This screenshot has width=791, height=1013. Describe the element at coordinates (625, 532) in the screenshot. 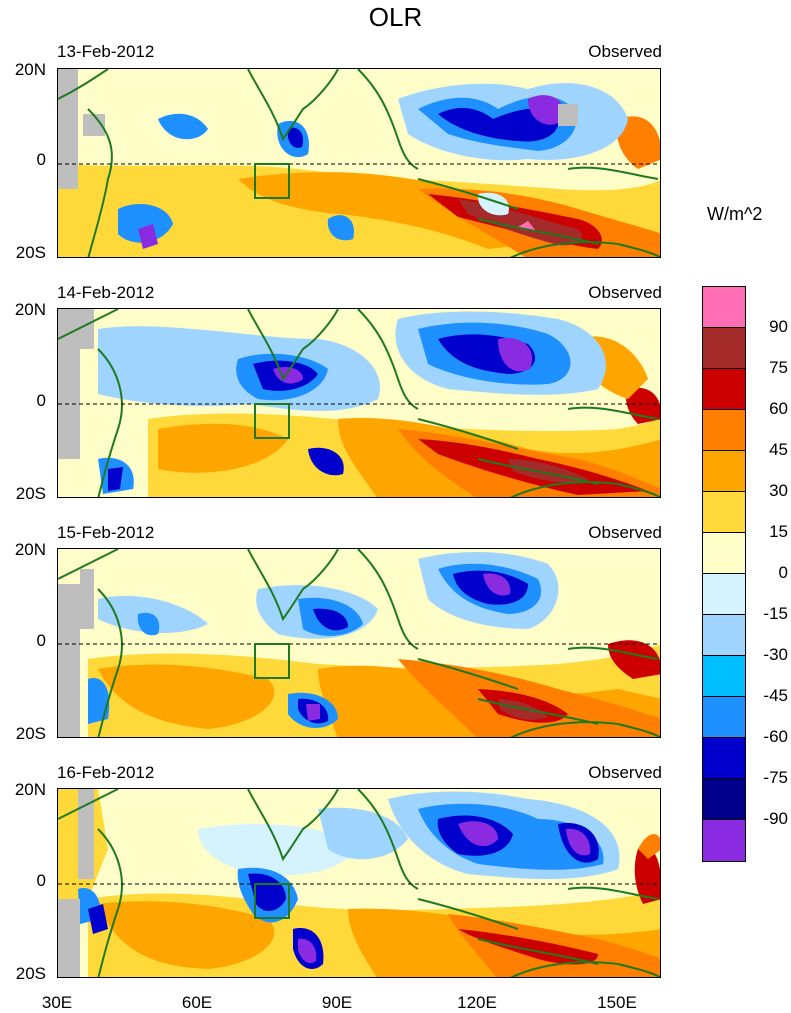

I see `panel-source-3: Observed` at that location.